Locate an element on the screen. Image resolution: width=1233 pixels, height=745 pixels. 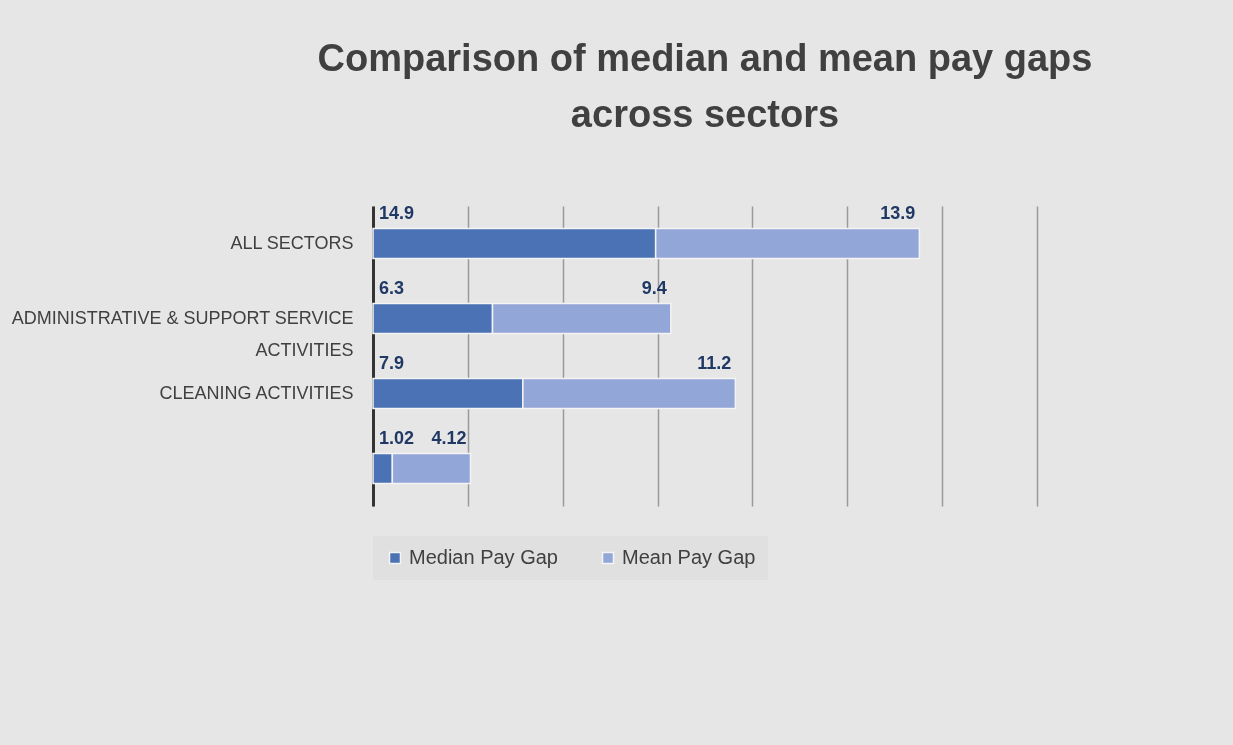
legend-label: Mean Pay Gap is located at coordinates (689, 557).